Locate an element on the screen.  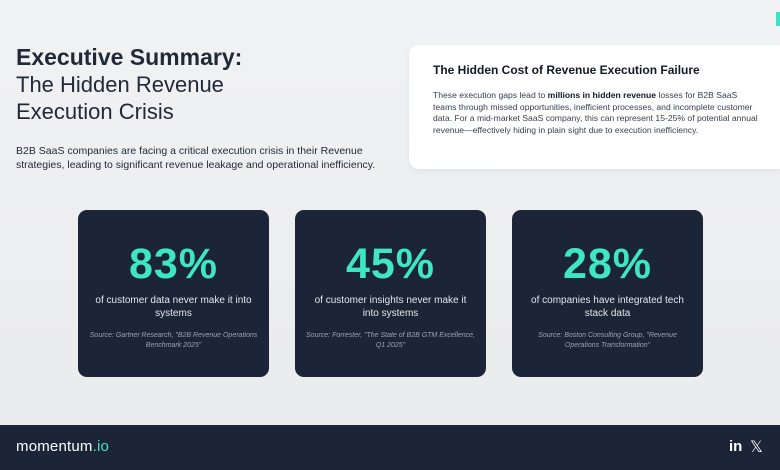
brand-logo: momentum.io is located at coordinates (62, 446).